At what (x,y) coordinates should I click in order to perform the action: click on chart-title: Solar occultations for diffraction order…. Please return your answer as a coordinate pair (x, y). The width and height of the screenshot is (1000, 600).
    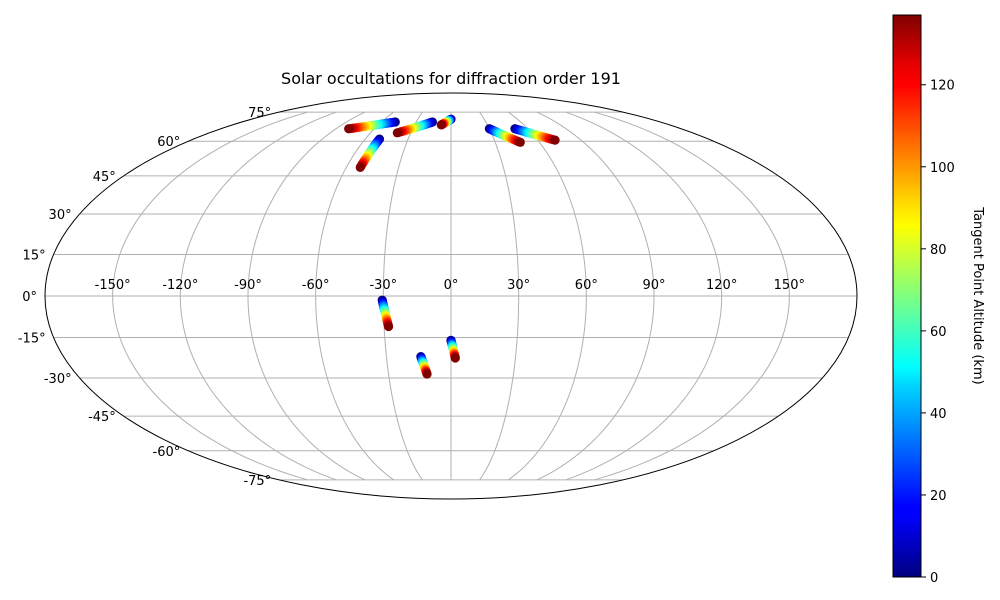
    Looking at the image, I should click on (451, 78).